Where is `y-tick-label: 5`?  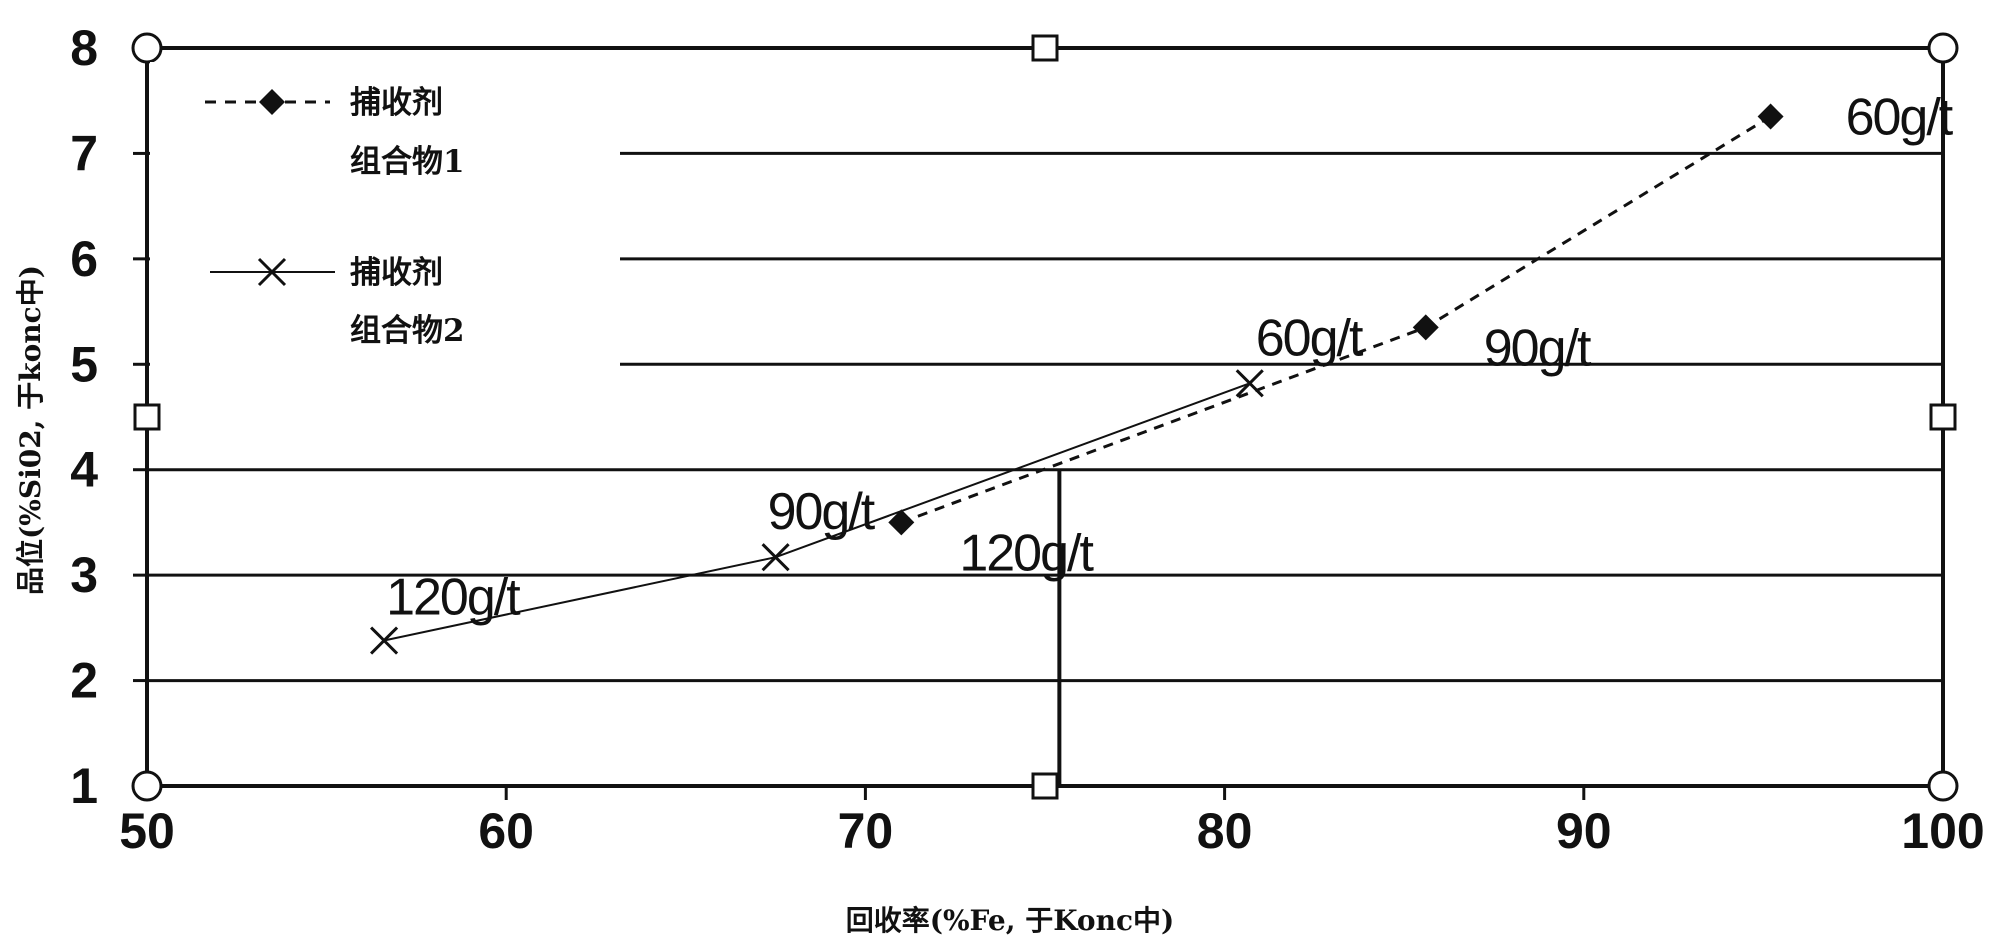 y-tick-label: 5 is located at coordinates (84, 364).